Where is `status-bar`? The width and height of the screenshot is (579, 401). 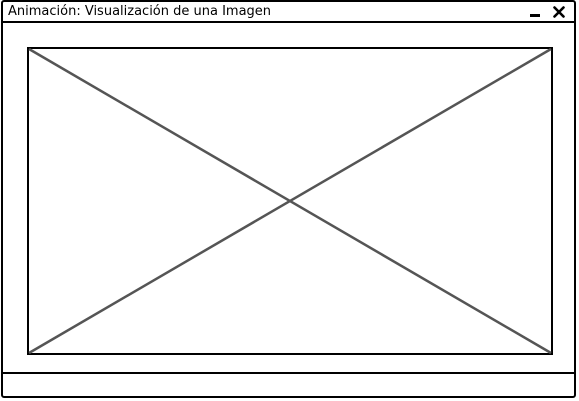 status-bar is located at coordinates (288, 384).